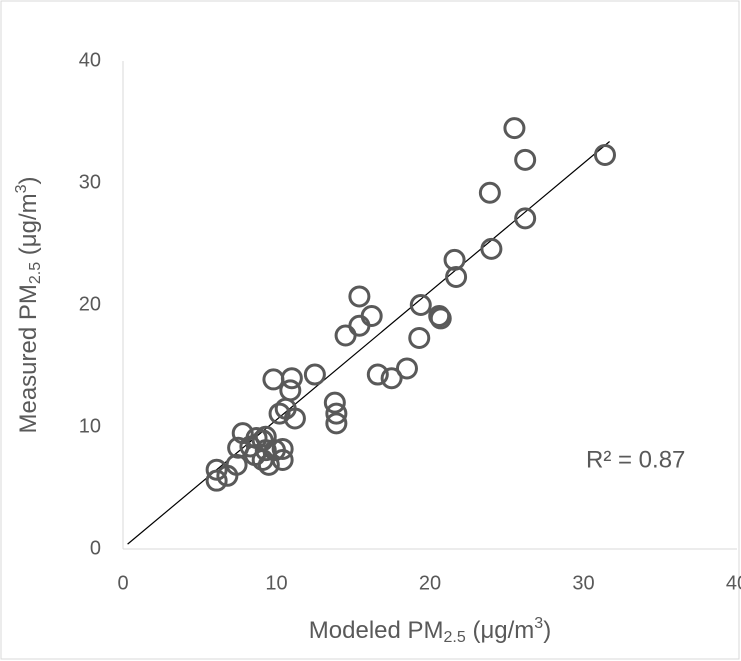 The height and width of the screenshot is (661, 741). I want to click on ylabel-label: Measured PM2.5 (μg/m3), so click(28, 304).